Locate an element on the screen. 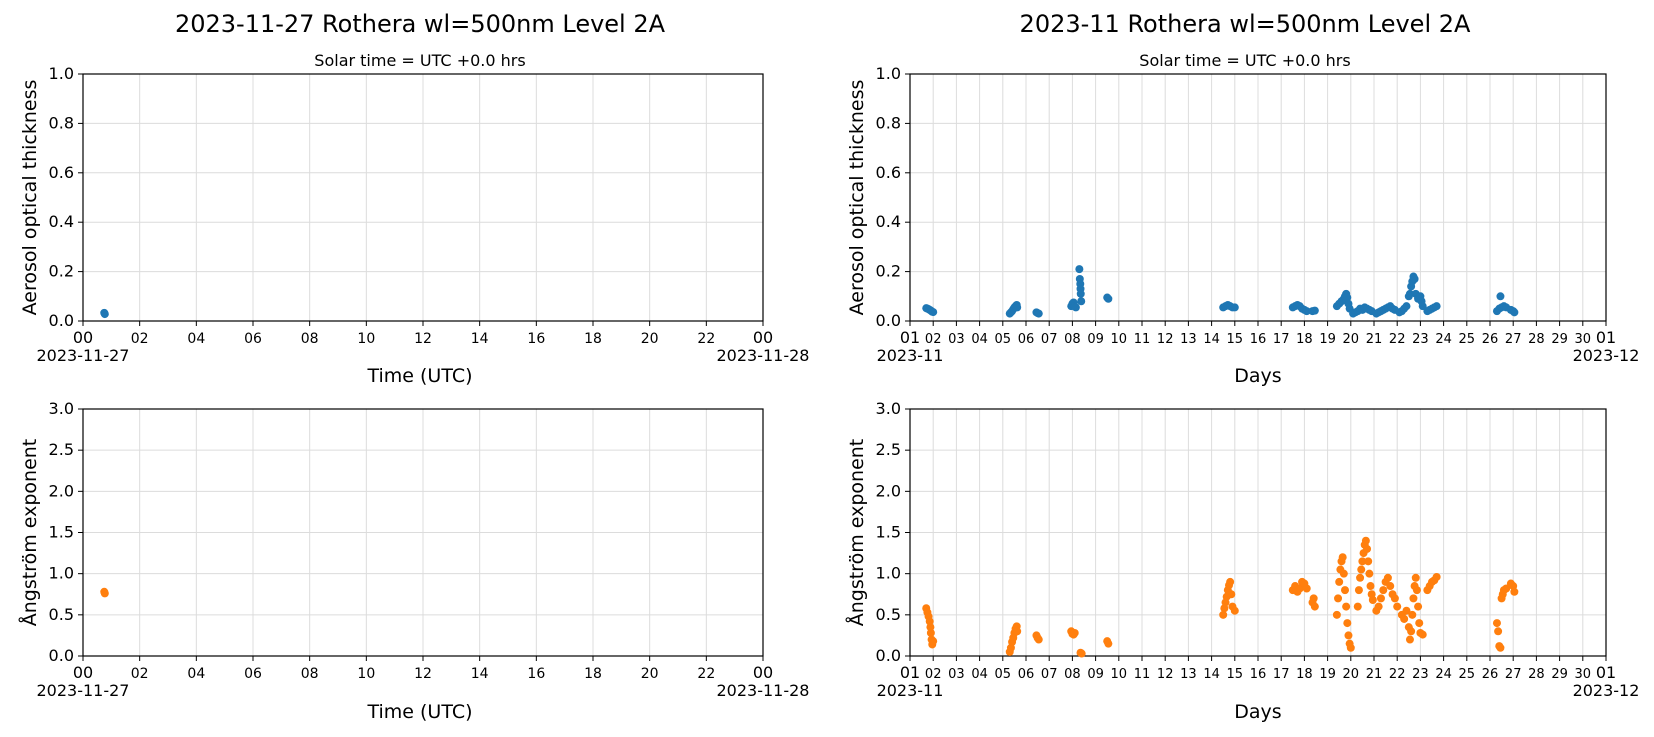  x-tick-label: 22 is located at coordinates (1397, 674).